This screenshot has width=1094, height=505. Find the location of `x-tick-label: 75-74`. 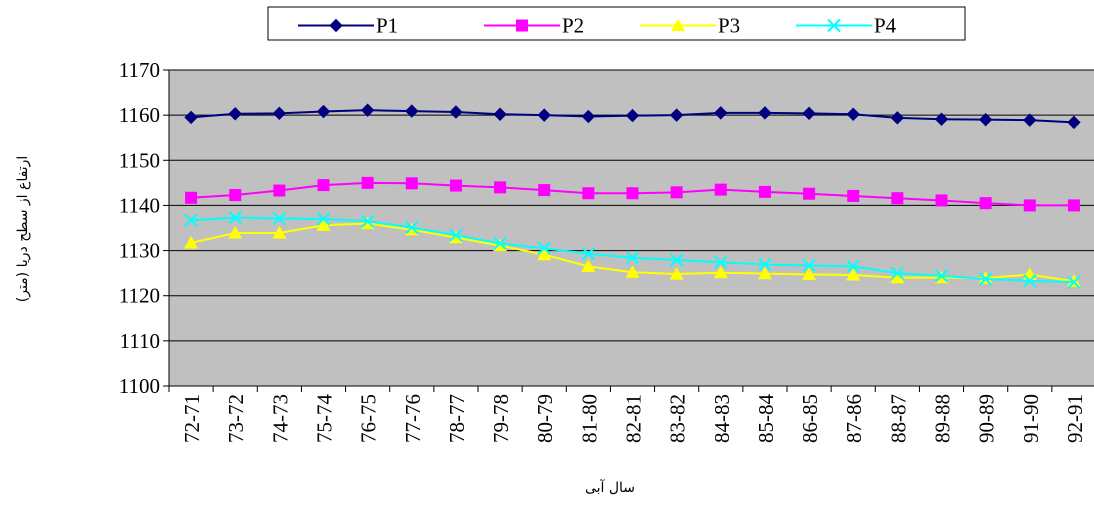

x-tick-label: 75-74 is located at coordinates (325, 418).